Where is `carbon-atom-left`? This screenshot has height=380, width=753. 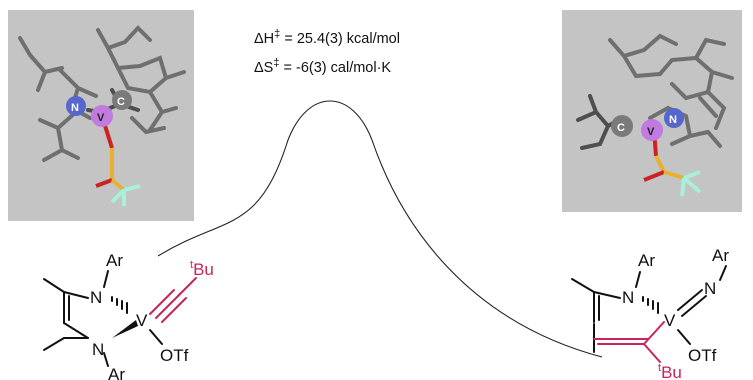 carbon-atom-left is located at coordinates (122, 100).